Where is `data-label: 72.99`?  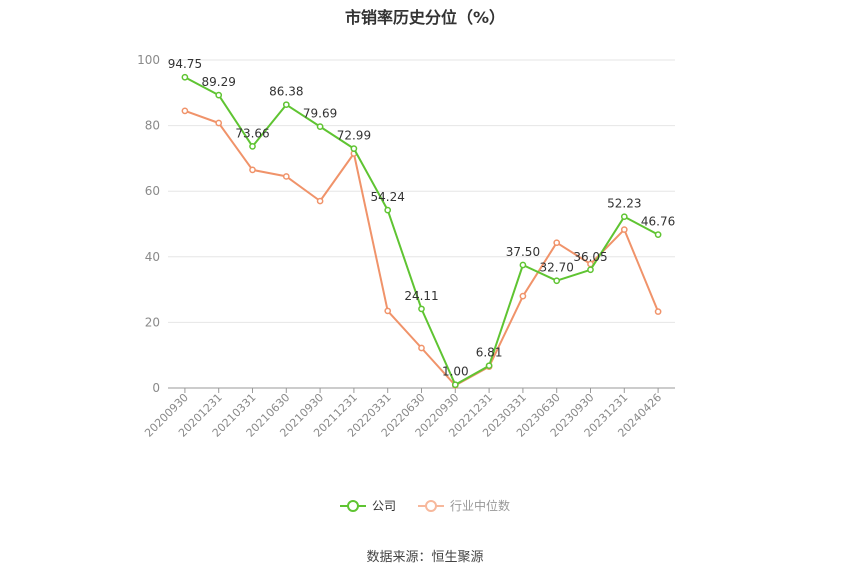
data-label: 72.99 is located at coordinates (354, 136).